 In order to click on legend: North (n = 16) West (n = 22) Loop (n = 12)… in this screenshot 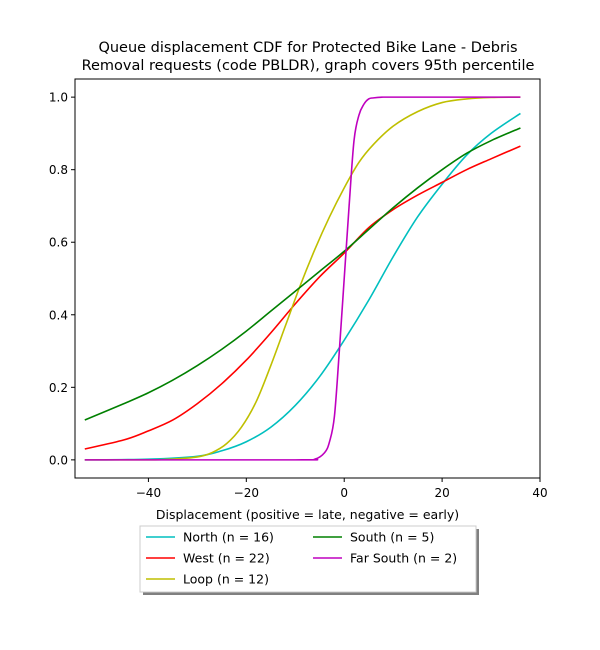, I will do `click(309, 560)`.